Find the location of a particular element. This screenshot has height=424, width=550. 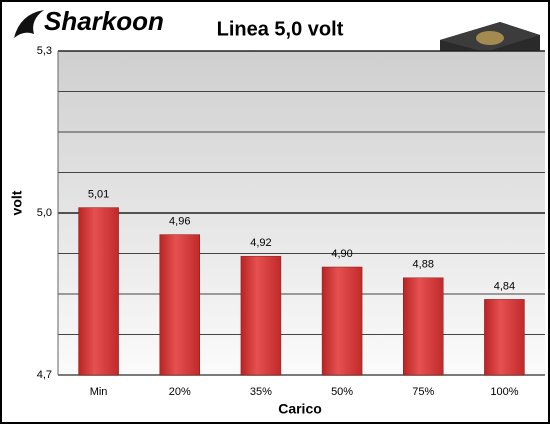

x-tick-label: 20% is located at coordinates (180, 392).